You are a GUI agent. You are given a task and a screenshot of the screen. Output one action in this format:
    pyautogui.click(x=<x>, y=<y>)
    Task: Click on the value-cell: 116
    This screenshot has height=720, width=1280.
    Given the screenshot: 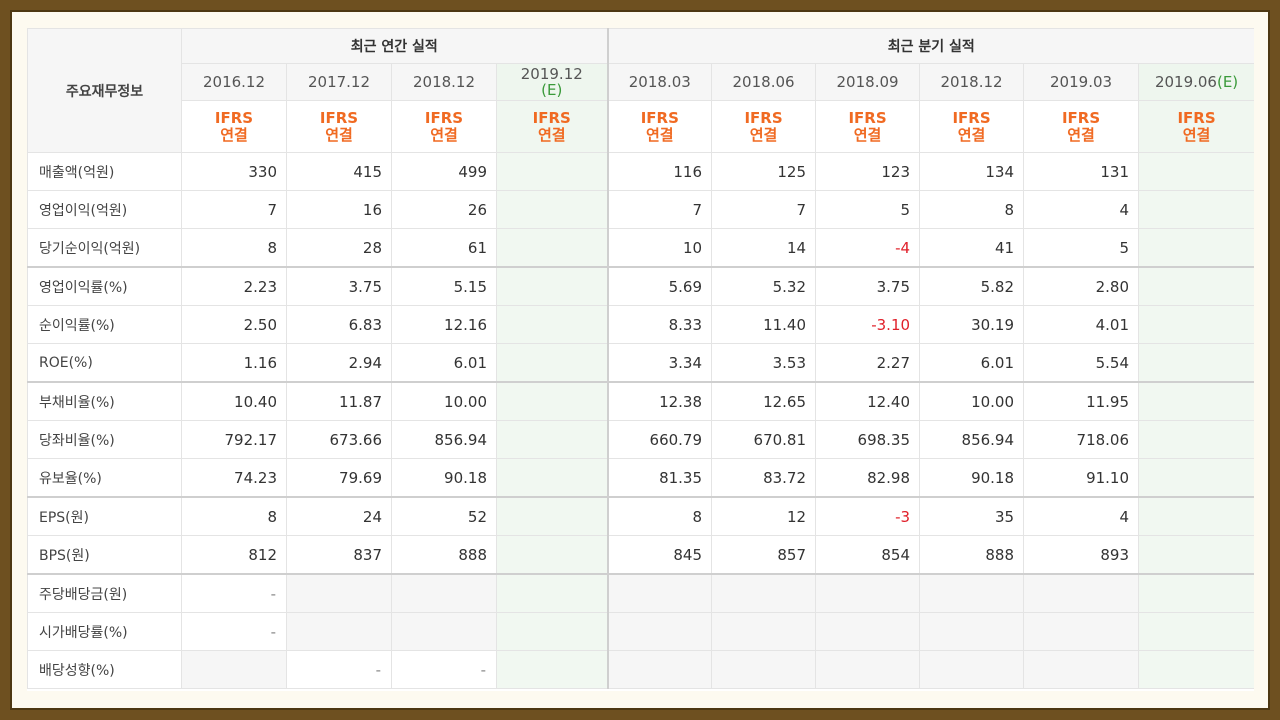 What is the action you would take?
    pyautogui.click(x=659, y=171)
    